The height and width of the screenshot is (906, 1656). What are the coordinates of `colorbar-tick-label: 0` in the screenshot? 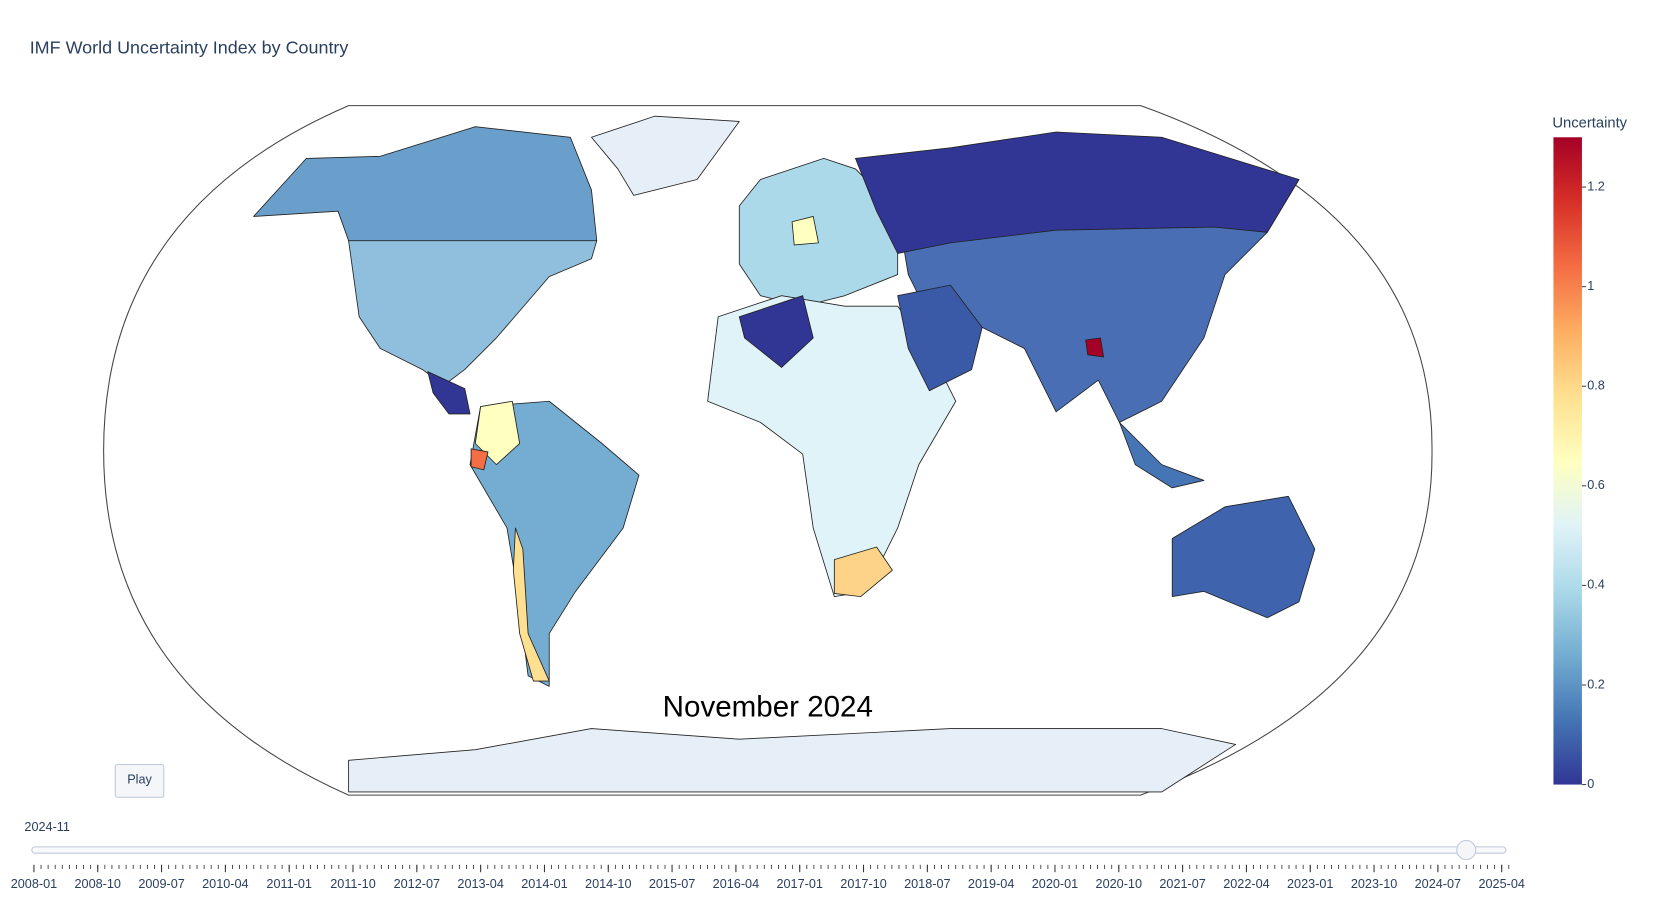 It's located at (1590, 784).